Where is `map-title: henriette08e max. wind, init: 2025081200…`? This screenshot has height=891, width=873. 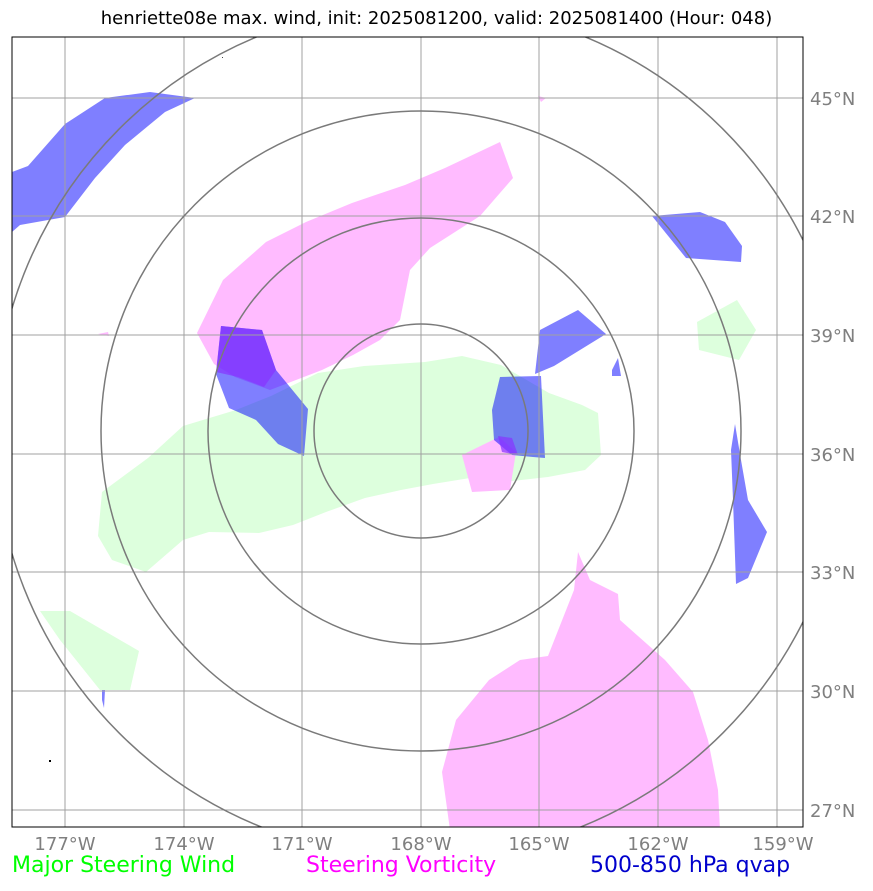
map-title: henriette08e max. wind, init: 2025081200… is located at coordinates (436, 18).